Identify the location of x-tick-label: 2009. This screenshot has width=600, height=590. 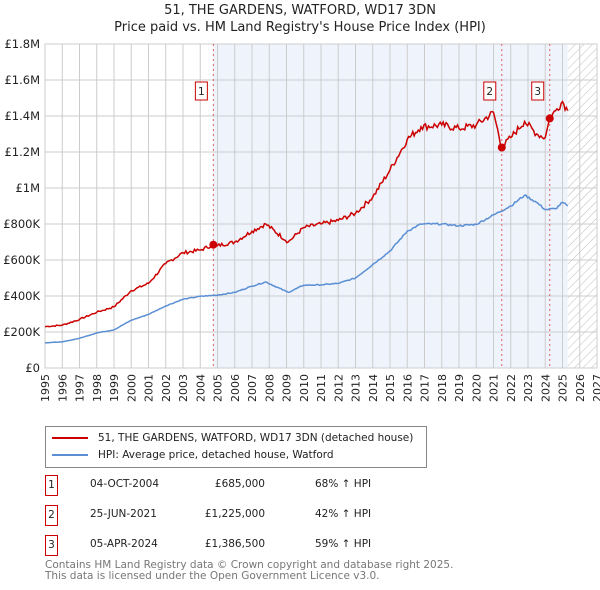
(287, 388).